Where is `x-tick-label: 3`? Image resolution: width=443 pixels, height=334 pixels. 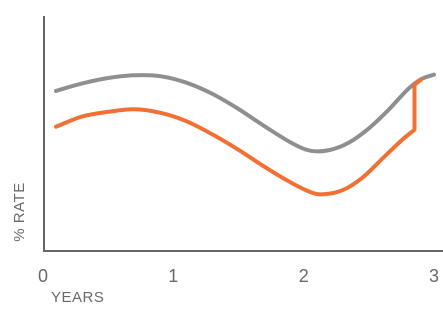 x-tick-label: 3 is located at coordinates (434, 276).